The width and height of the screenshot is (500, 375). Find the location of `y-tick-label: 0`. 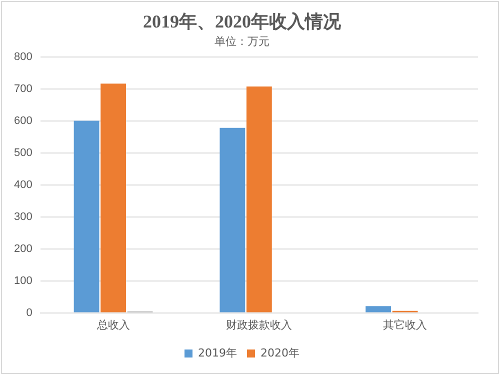

y-tick-label: 0 is located at coordinates (29, 312).